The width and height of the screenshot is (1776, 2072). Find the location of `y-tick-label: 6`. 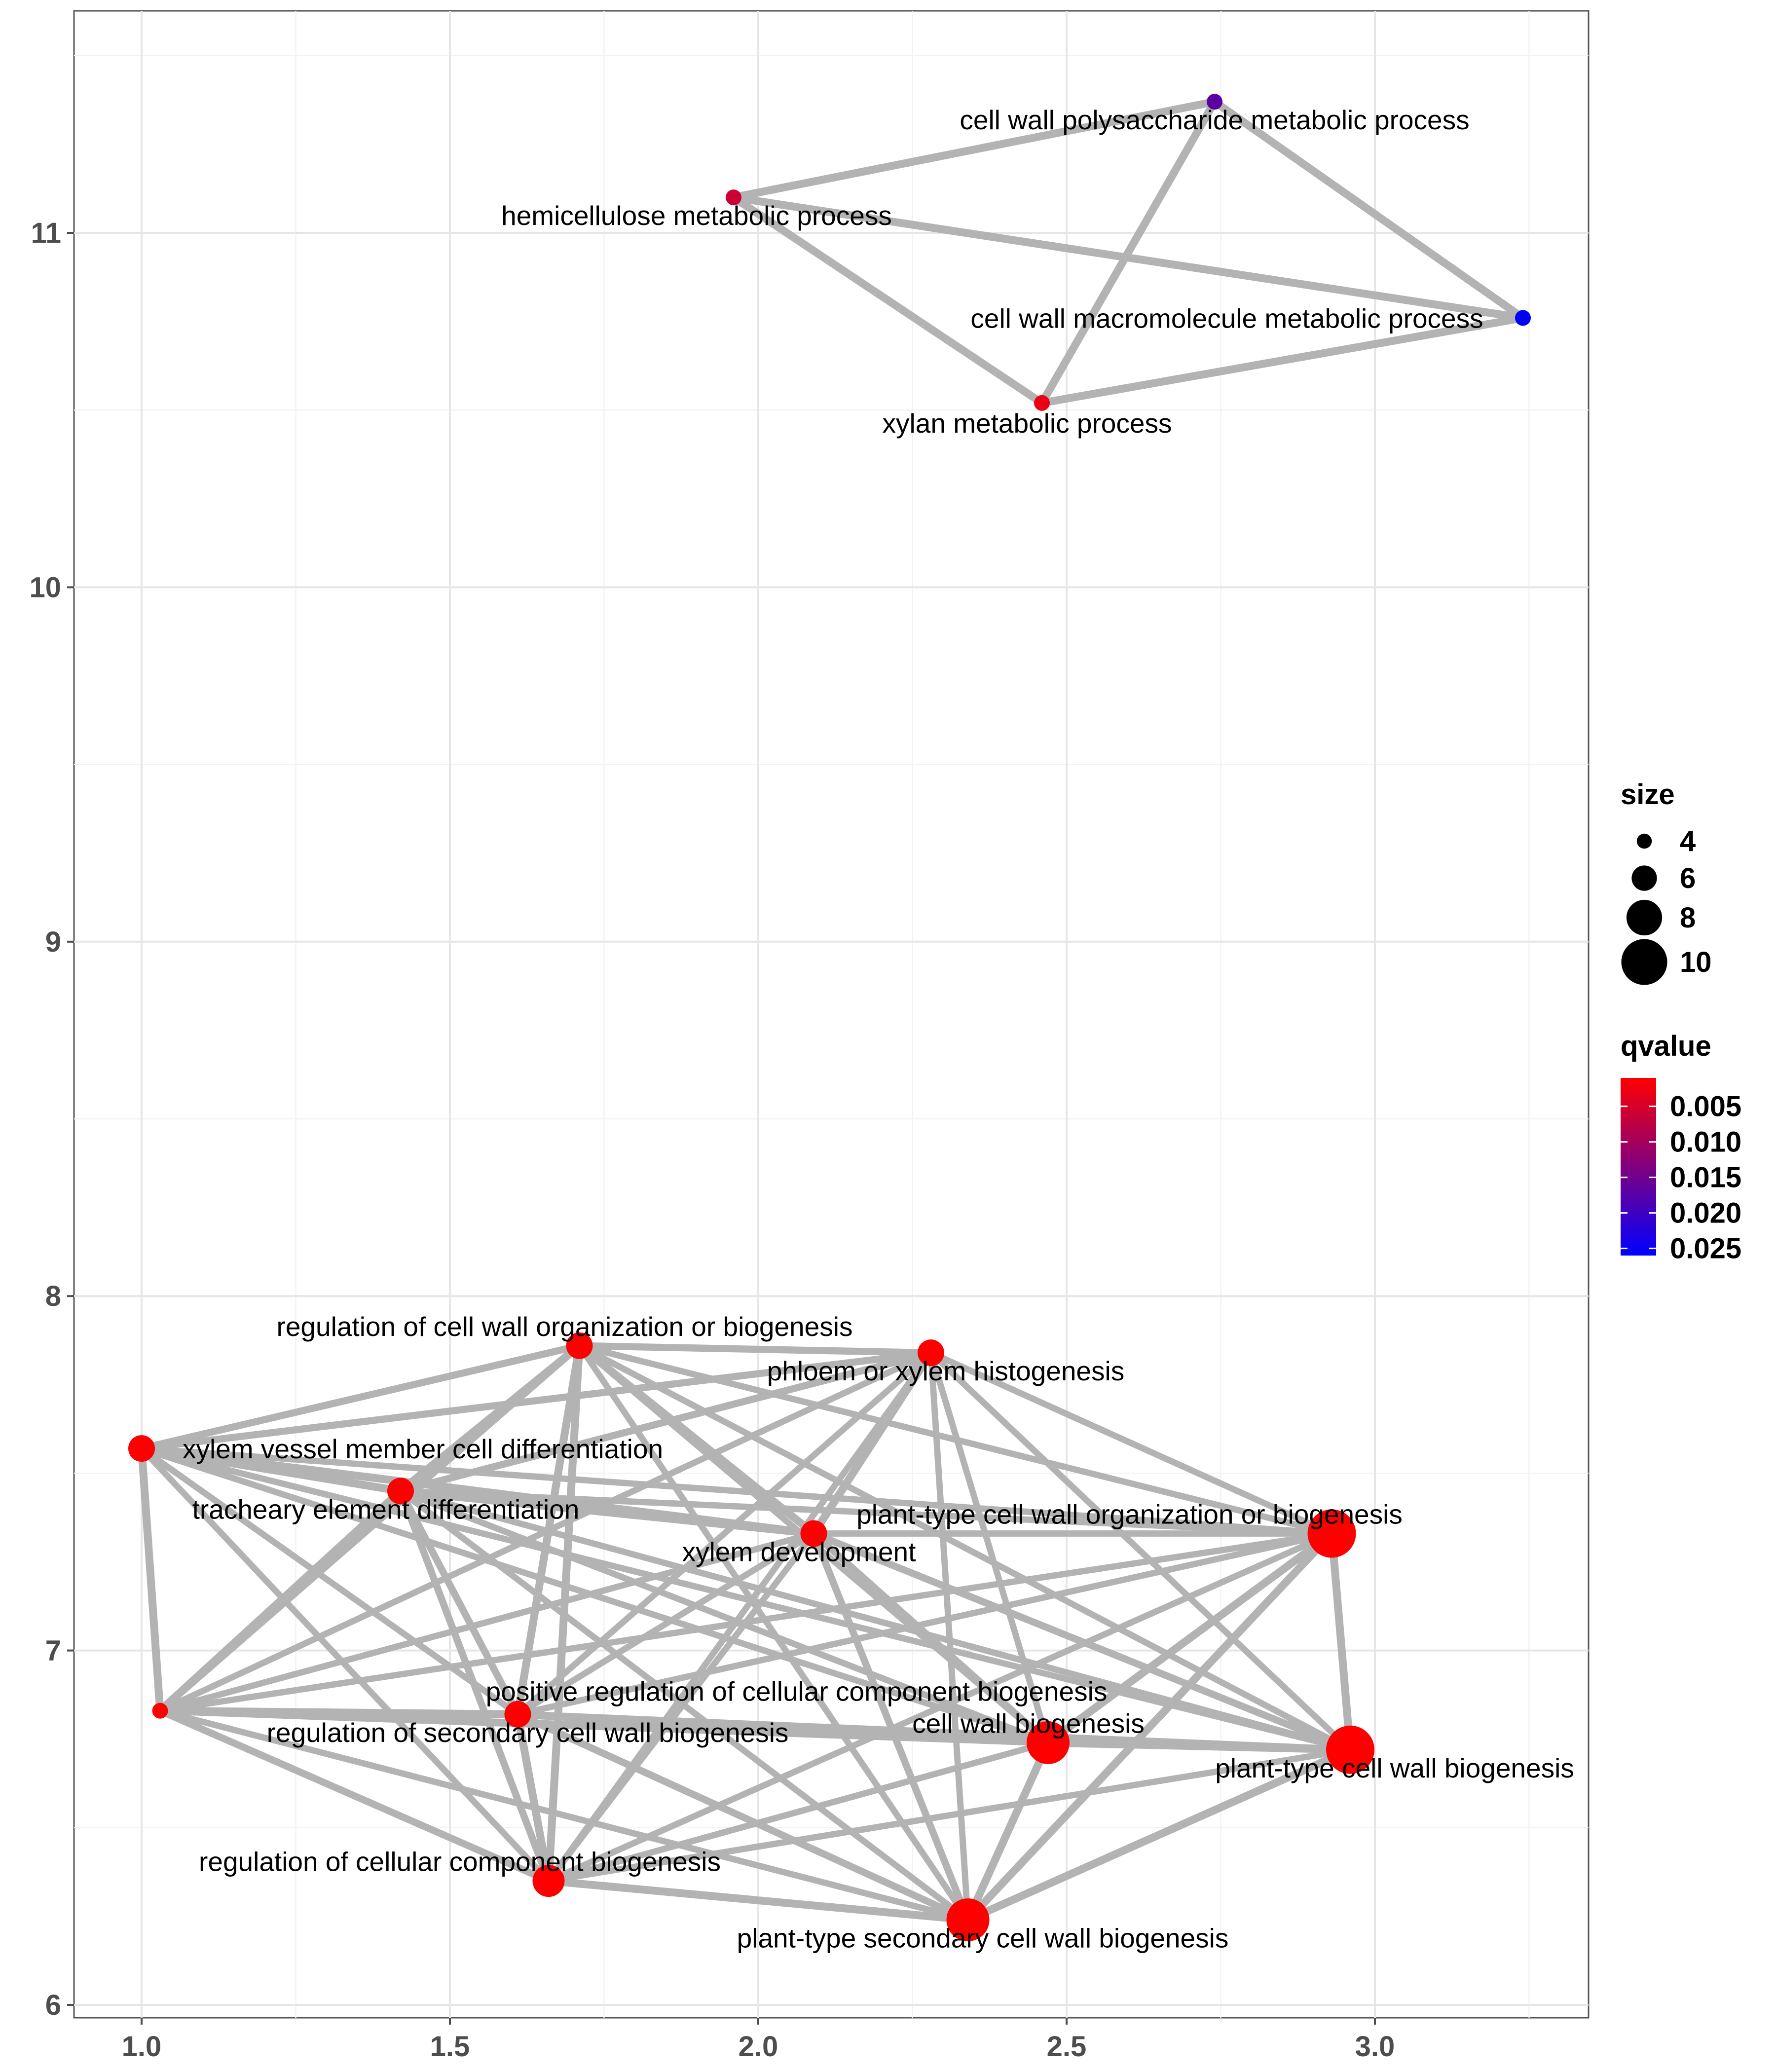

y-tick-label: 6 is located at coordinates (53, 2005).